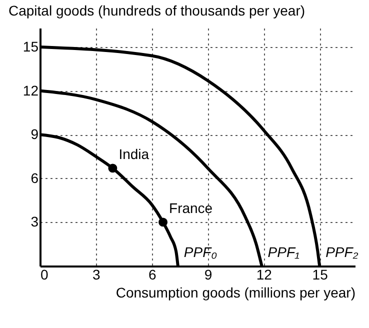 This screenshot has height=328, width=369. I want to click on x-tick-label: 3, so click(96, 274).